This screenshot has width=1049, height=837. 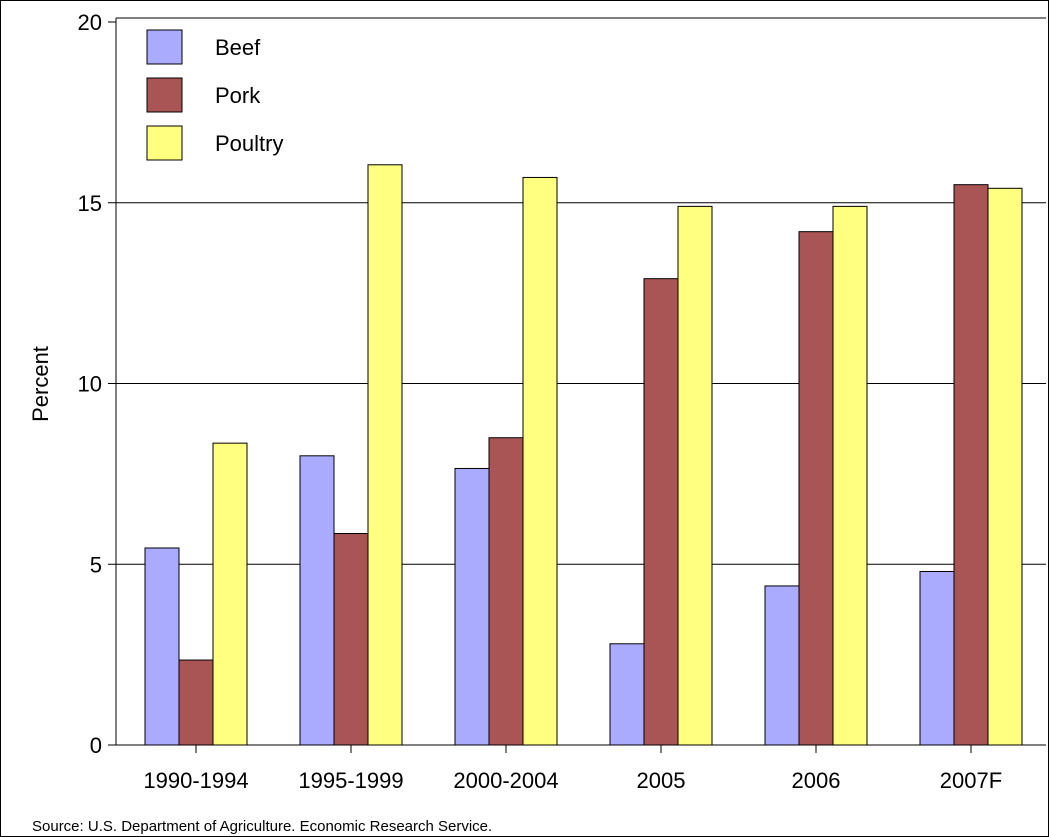 I want to click on x-tick-label: 2006, so click(x=816, y=780).